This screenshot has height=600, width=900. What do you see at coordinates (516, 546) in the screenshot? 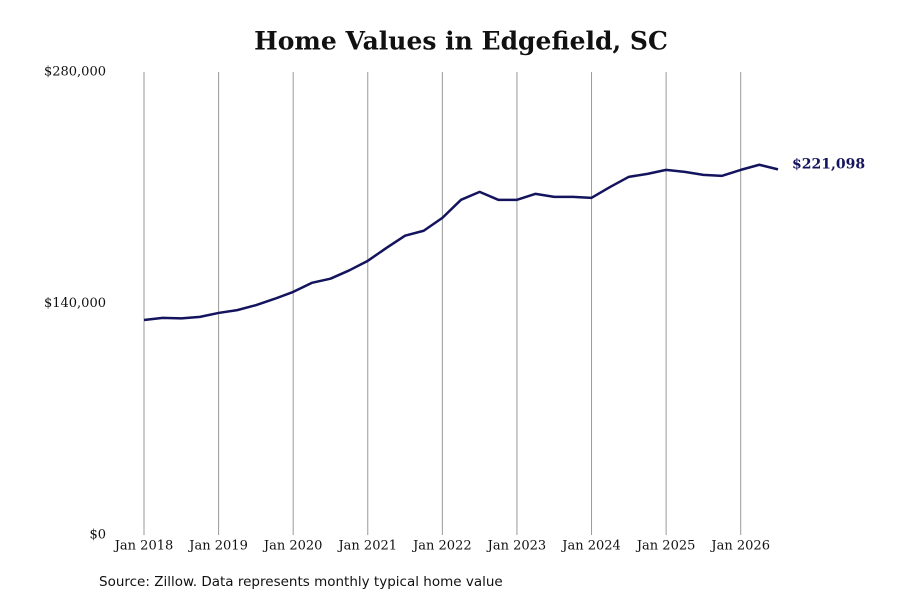
I see `x-tick-label: Jan 2023` at bounding box center [516, 546].